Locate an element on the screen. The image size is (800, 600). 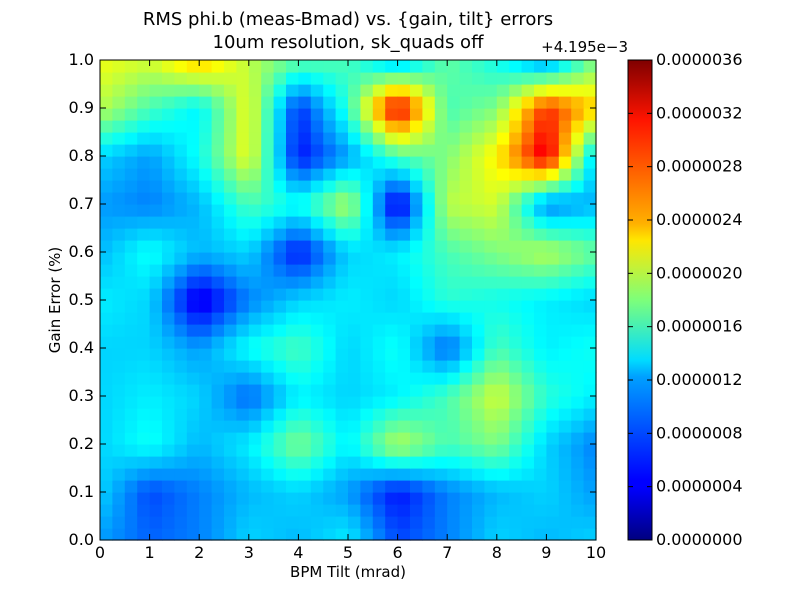
x-tick-label: 3 is located at coordinates (249, 552).